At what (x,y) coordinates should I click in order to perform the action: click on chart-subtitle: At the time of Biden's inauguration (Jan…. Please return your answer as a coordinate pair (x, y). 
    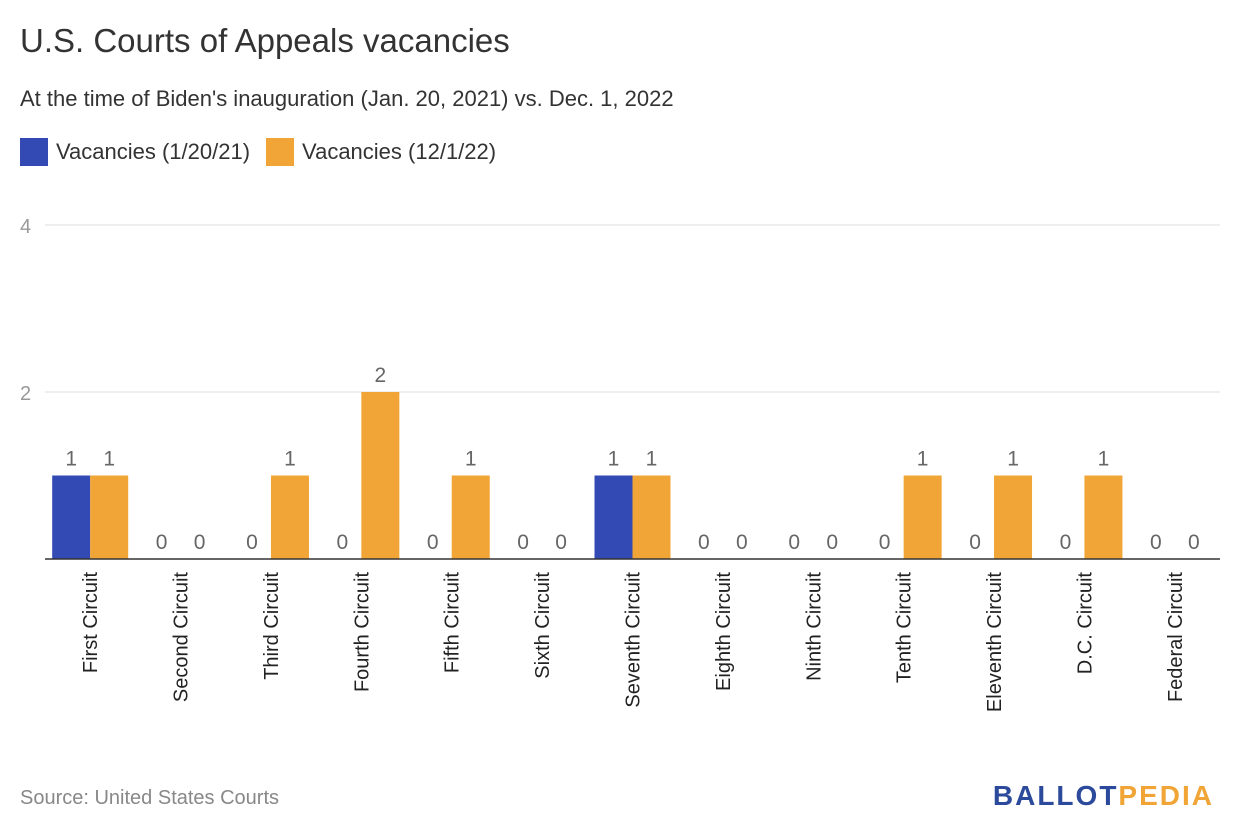
    Looking at the image, I should click on (347, 98).